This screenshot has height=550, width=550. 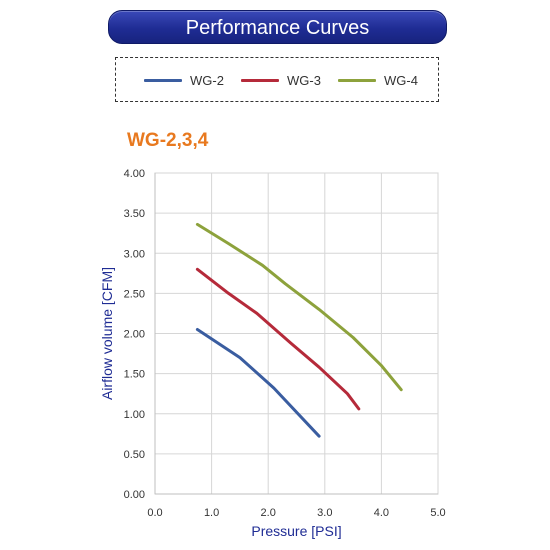 What do you see at coordinates (381, 513) in the screenshot?
I see `x-tick-label: 4.0` at bounding box center [381, 513].